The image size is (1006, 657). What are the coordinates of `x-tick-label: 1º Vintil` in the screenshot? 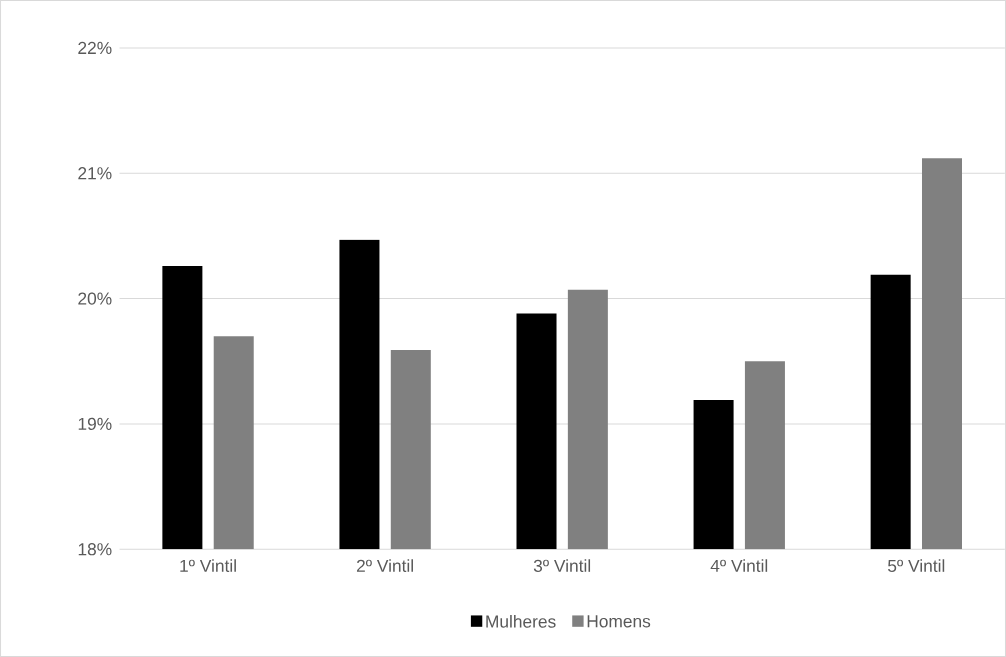 It's located at (208, 565).